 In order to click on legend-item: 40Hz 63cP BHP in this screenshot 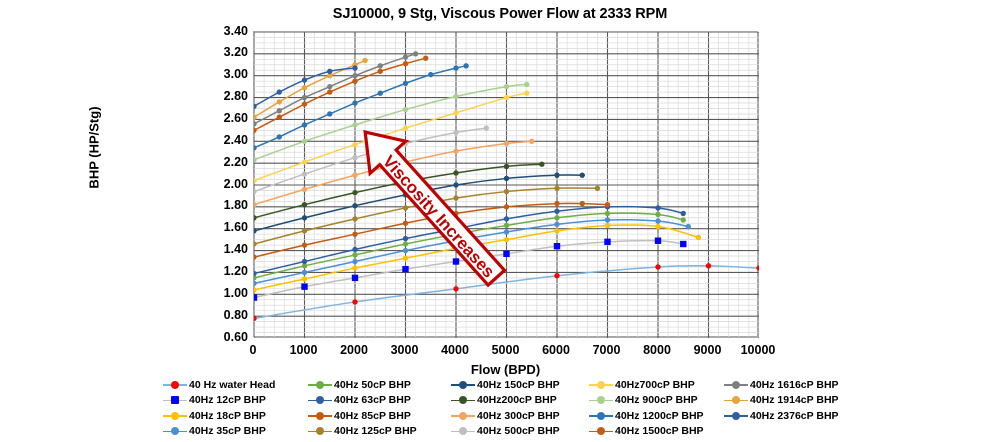, I will do `click(379, 401)`.